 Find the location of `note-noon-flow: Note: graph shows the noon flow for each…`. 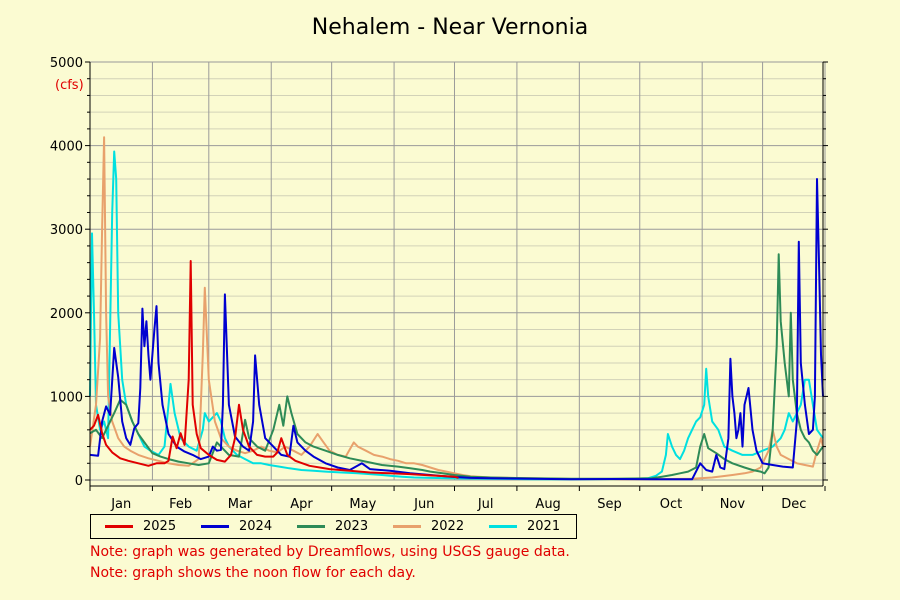

note-noon-flow: Note: graph shows the noon flow for each… is located at coordinates (253, 573).